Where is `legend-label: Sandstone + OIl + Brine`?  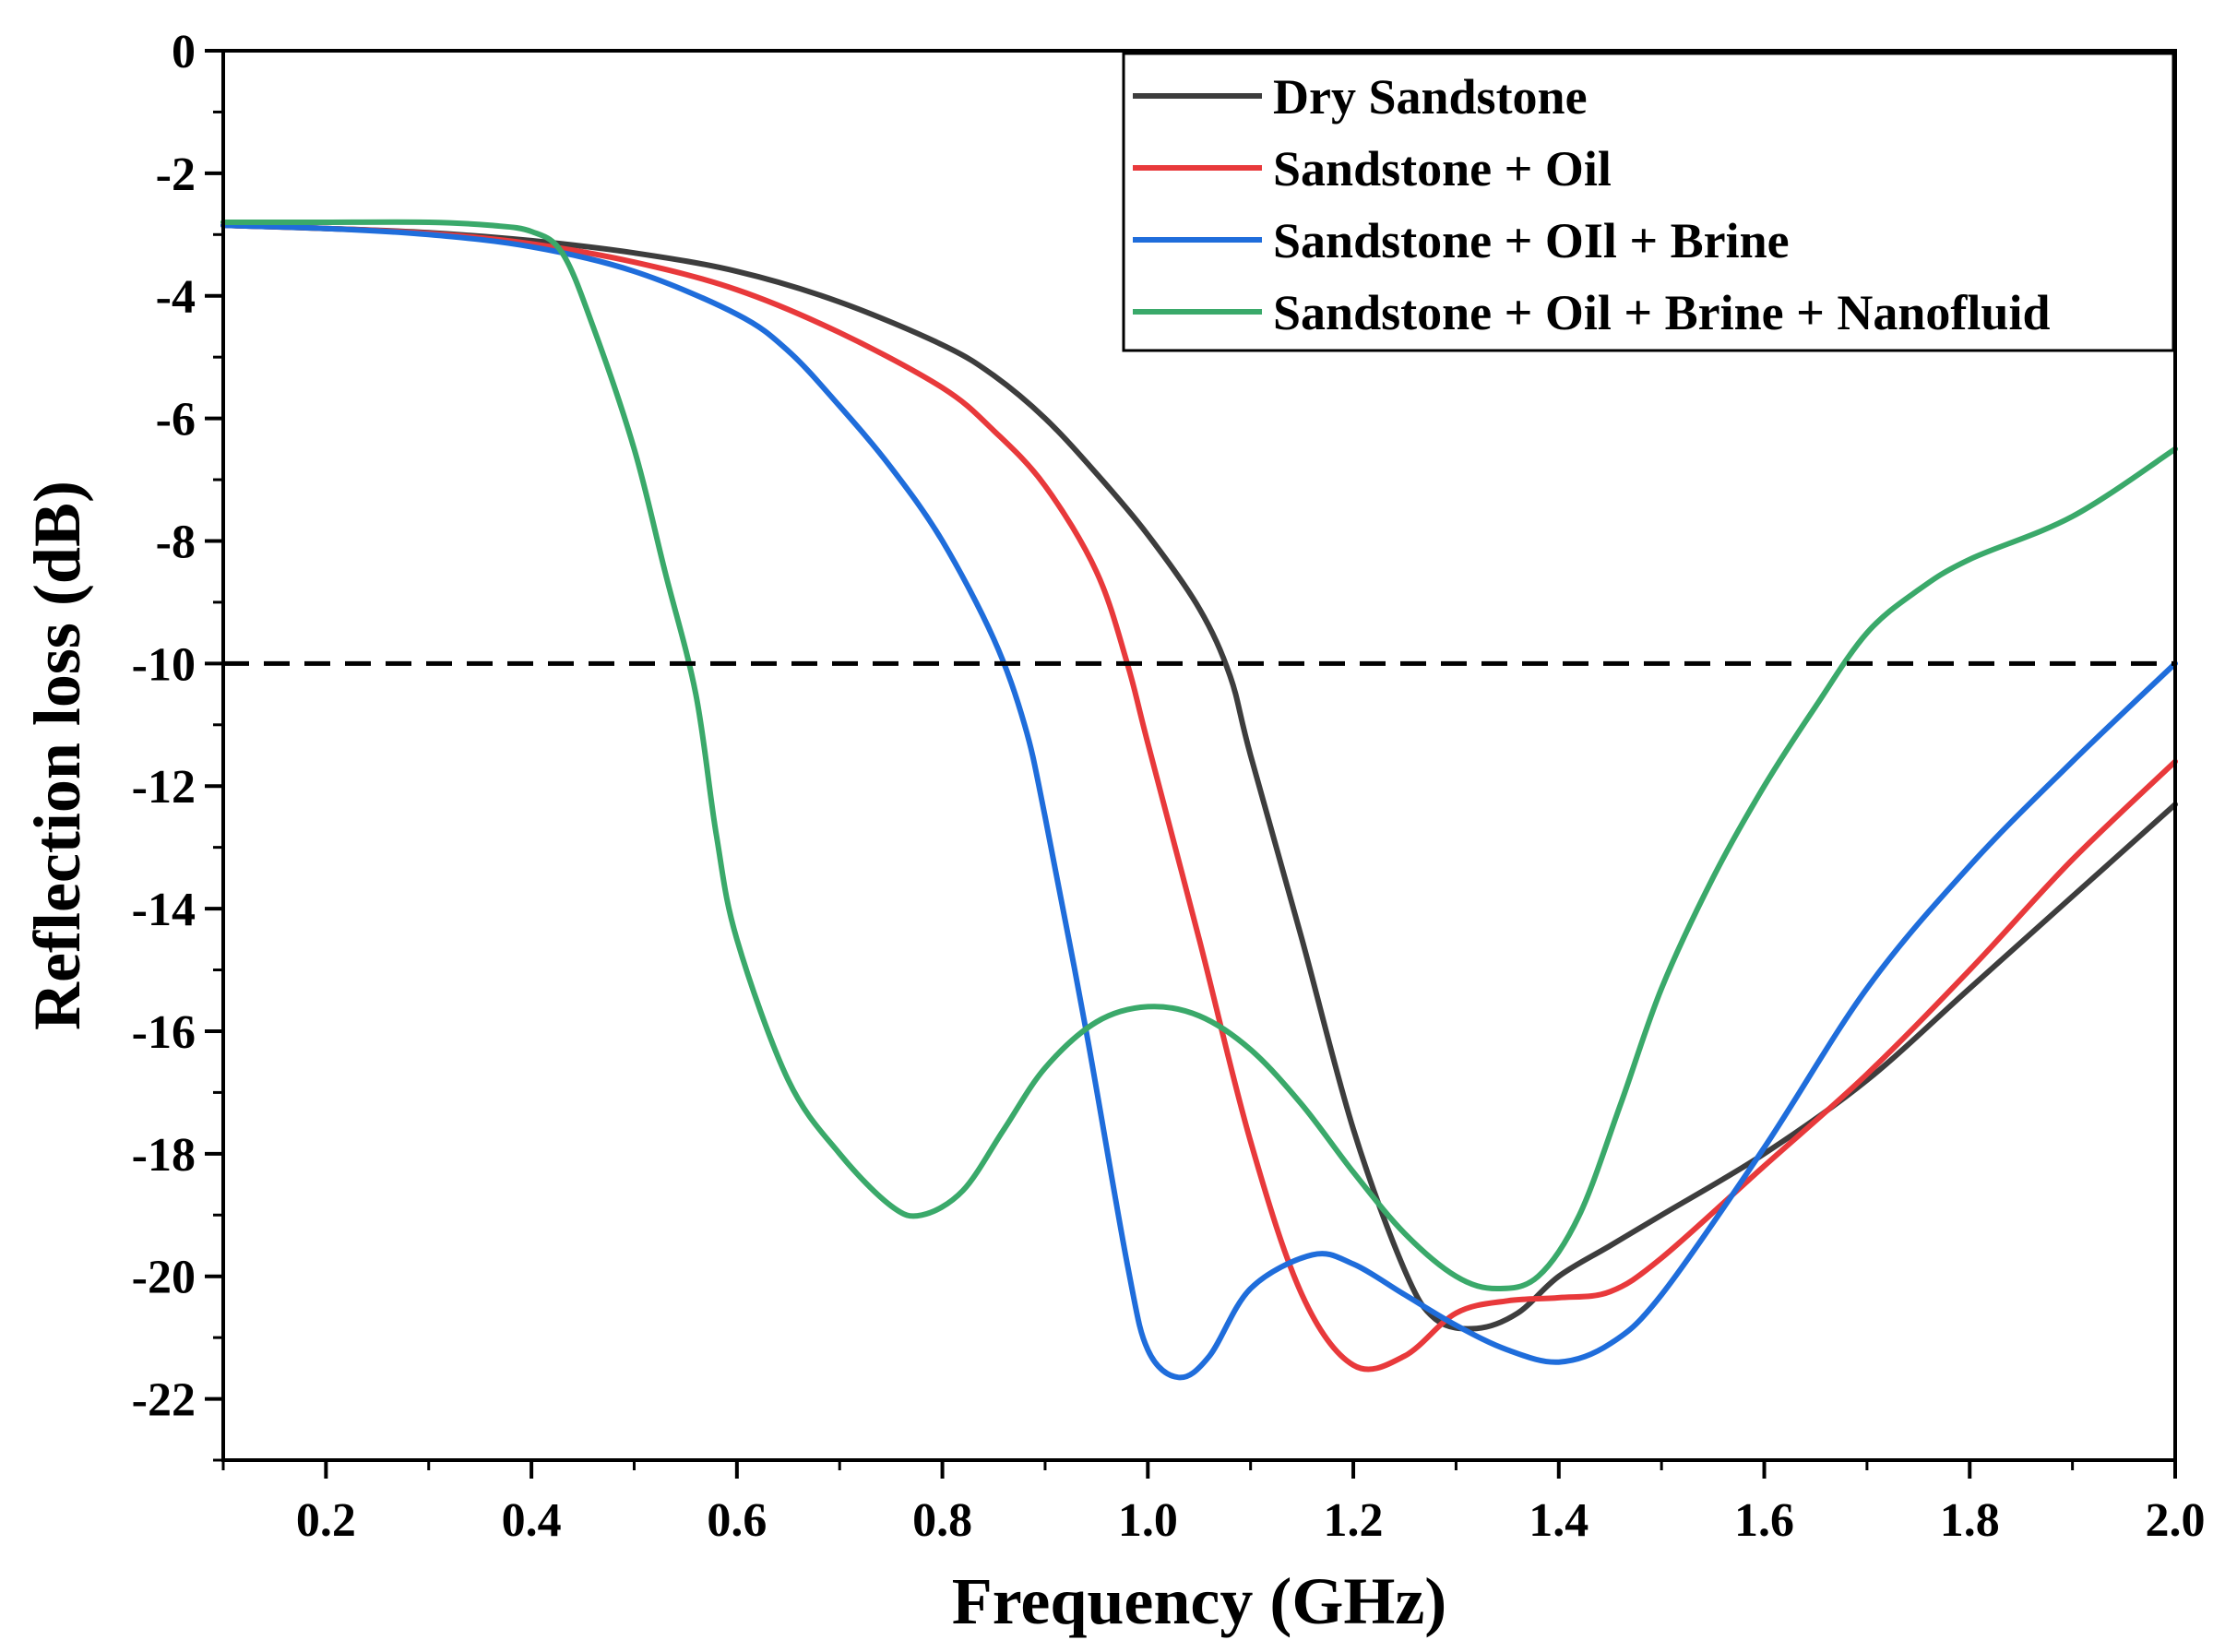
legend-label: Sandstone + OIl + Brine is located at coordinates (1531, 240).